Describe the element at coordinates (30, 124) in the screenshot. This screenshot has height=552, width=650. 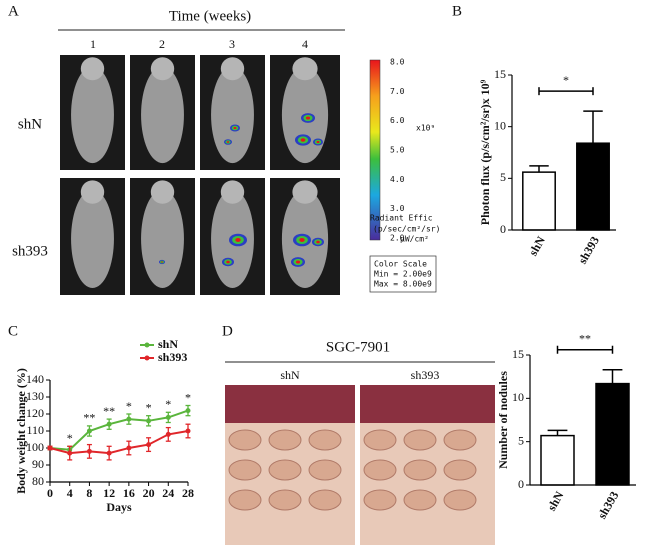
I see `row-label: shN` at that location.